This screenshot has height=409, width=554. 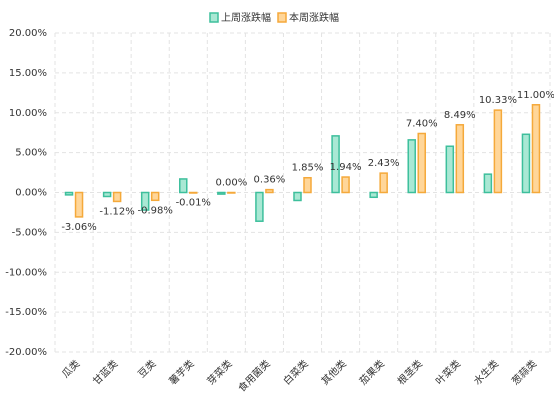 I want to click on value-label: 0.36%, so click(x=270, y=180).